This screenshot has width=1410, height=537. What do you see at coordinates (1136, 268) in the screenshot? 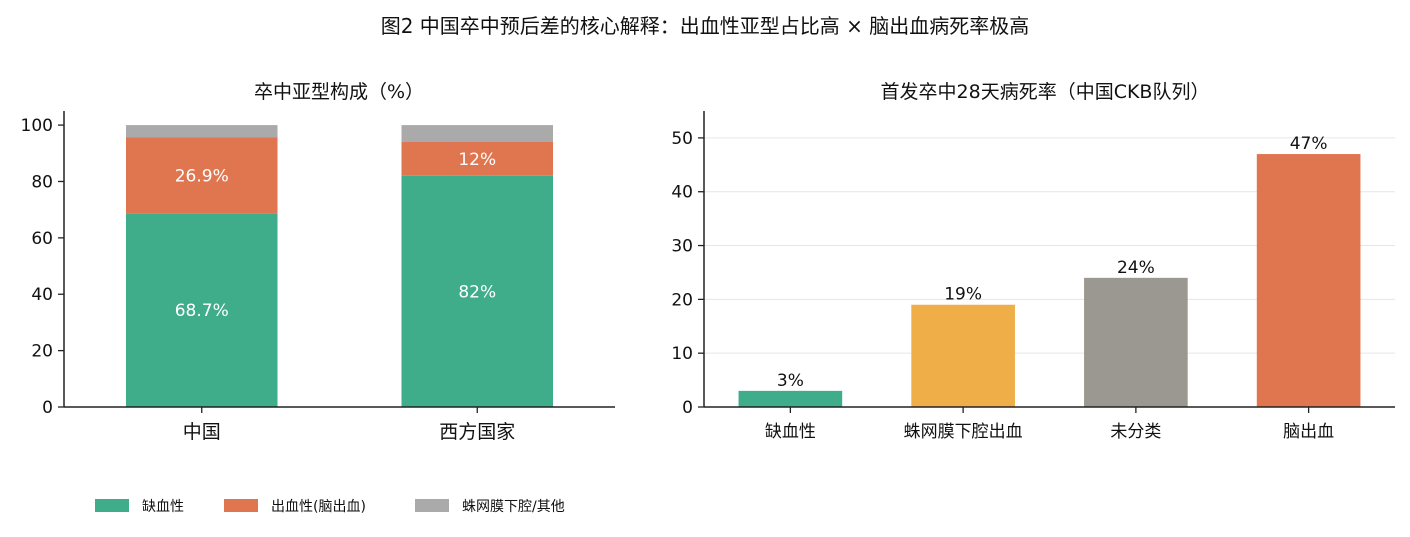
I see `bar-value-label: 24%` at bounding box center [1136, 268].